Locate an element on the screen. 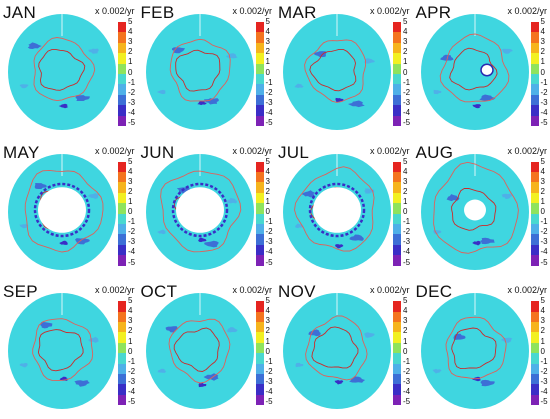  month-panel: SEP x 0.002/yr 5 4 3 2 1 0 -1 -2 -3 -4 -5 is located at coordinates (69, 349).